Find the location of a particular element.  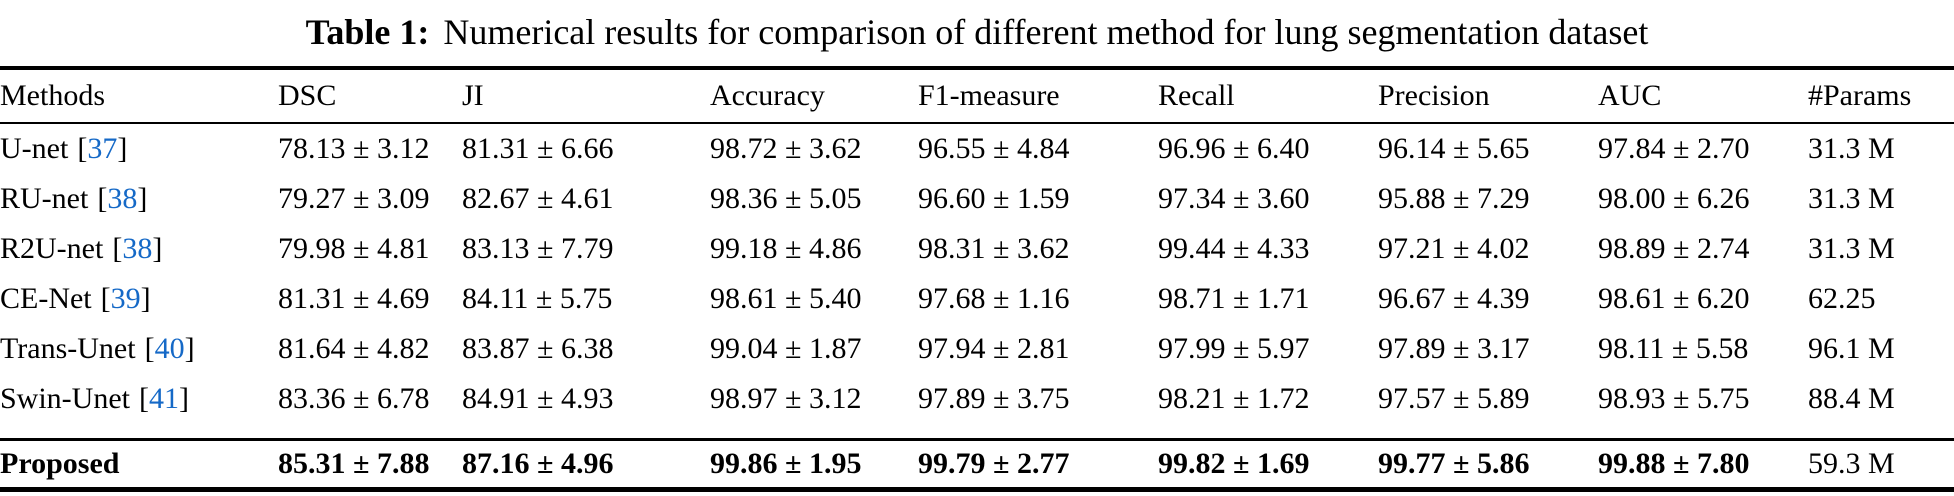

metric-cell: 98.71 ± 1.71 is located at coordinates (1234, 298).